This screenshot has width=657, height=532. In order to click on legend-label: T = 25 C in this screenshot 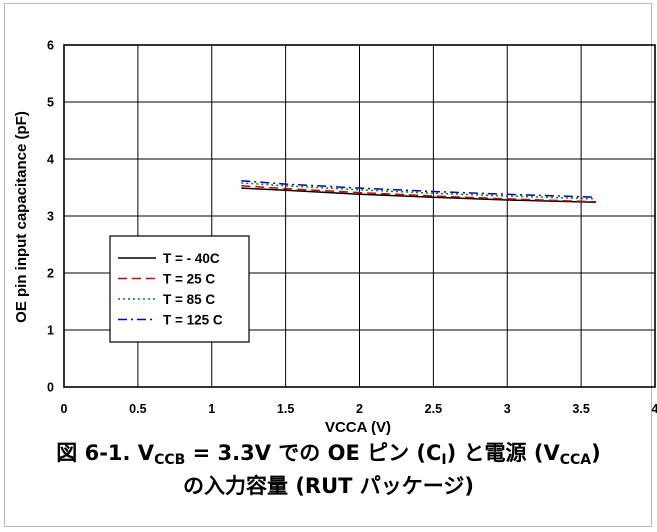, I will do `click(189, 279)`.